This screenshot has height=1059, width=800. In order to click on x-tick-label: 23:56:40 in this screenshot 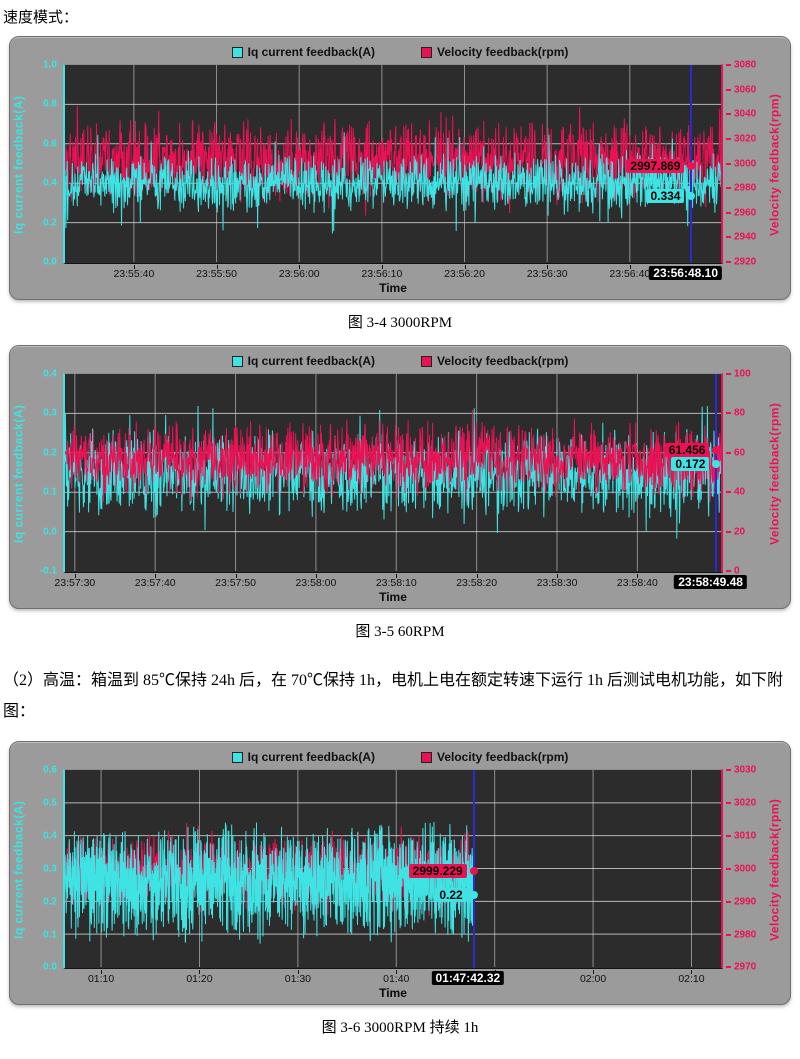, I will do `click(630, 274)`.